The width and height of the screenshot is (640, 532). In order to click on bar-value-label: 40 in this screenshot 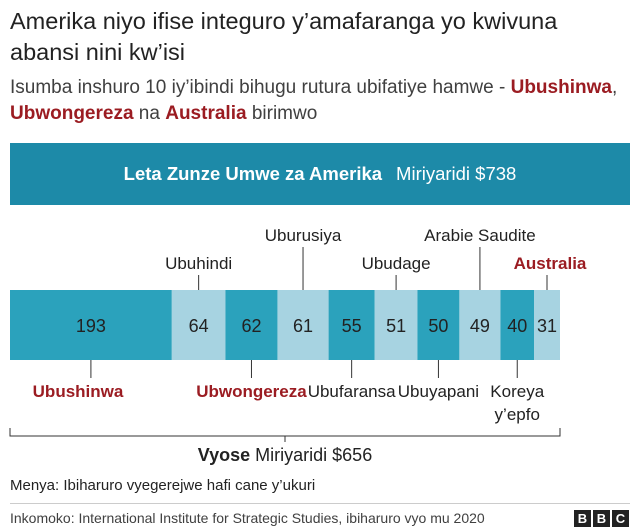, I will do `click(517, 326)`.